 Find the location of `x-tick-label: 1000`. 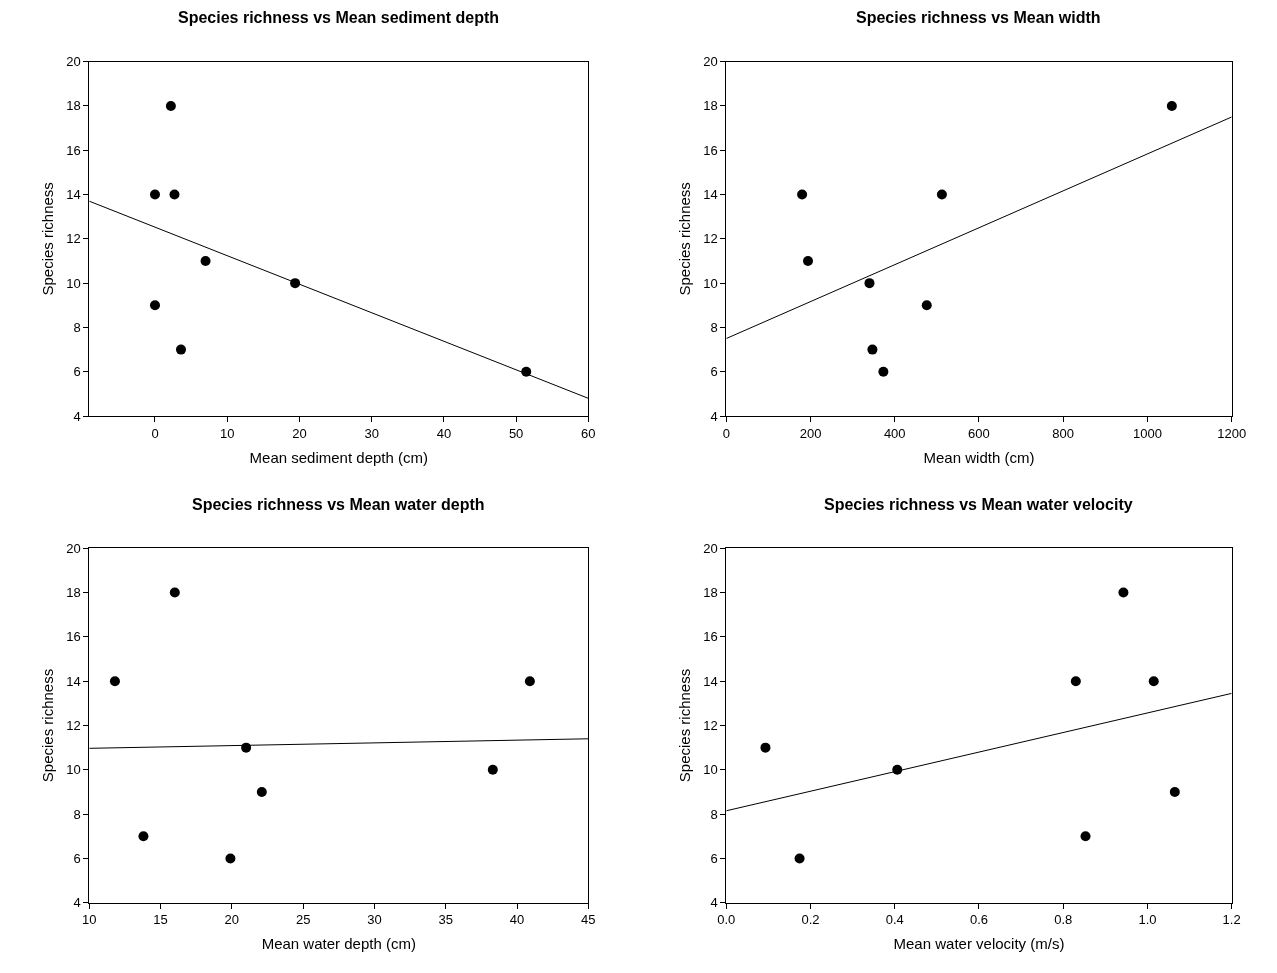

x-tick-label: 1000 is located at coordinates (1147, 433).